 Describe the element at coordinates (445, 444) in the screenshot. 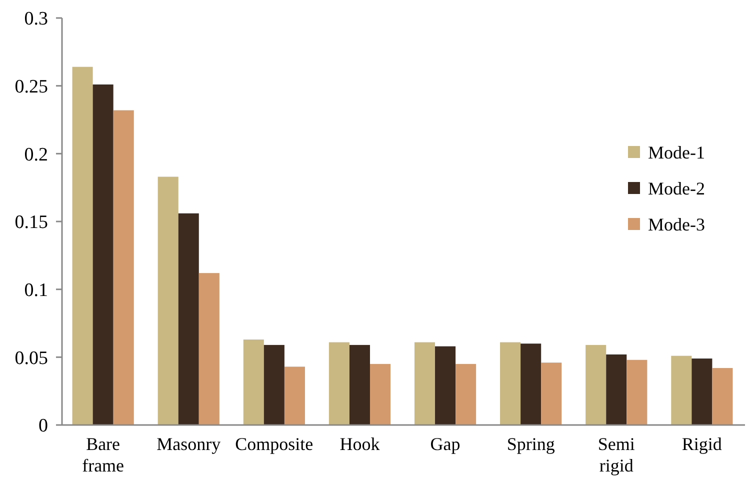

I see `x-tick-label: Gap` at that location.